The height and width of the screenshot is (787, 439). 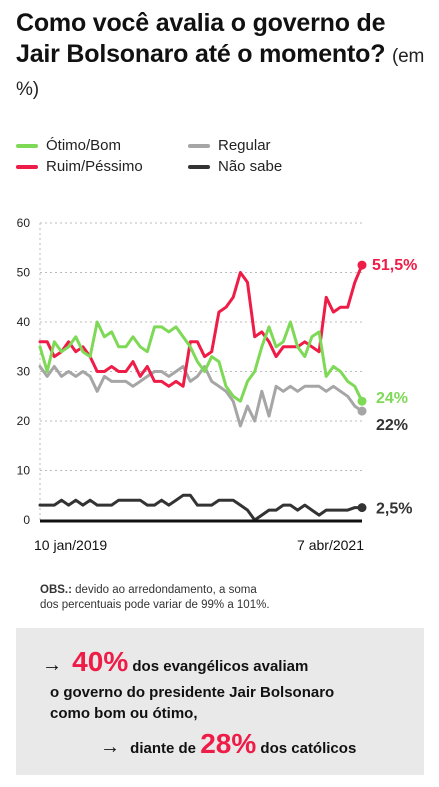 I want to click on legend-swatch-regular, so click(x=199, y=145).